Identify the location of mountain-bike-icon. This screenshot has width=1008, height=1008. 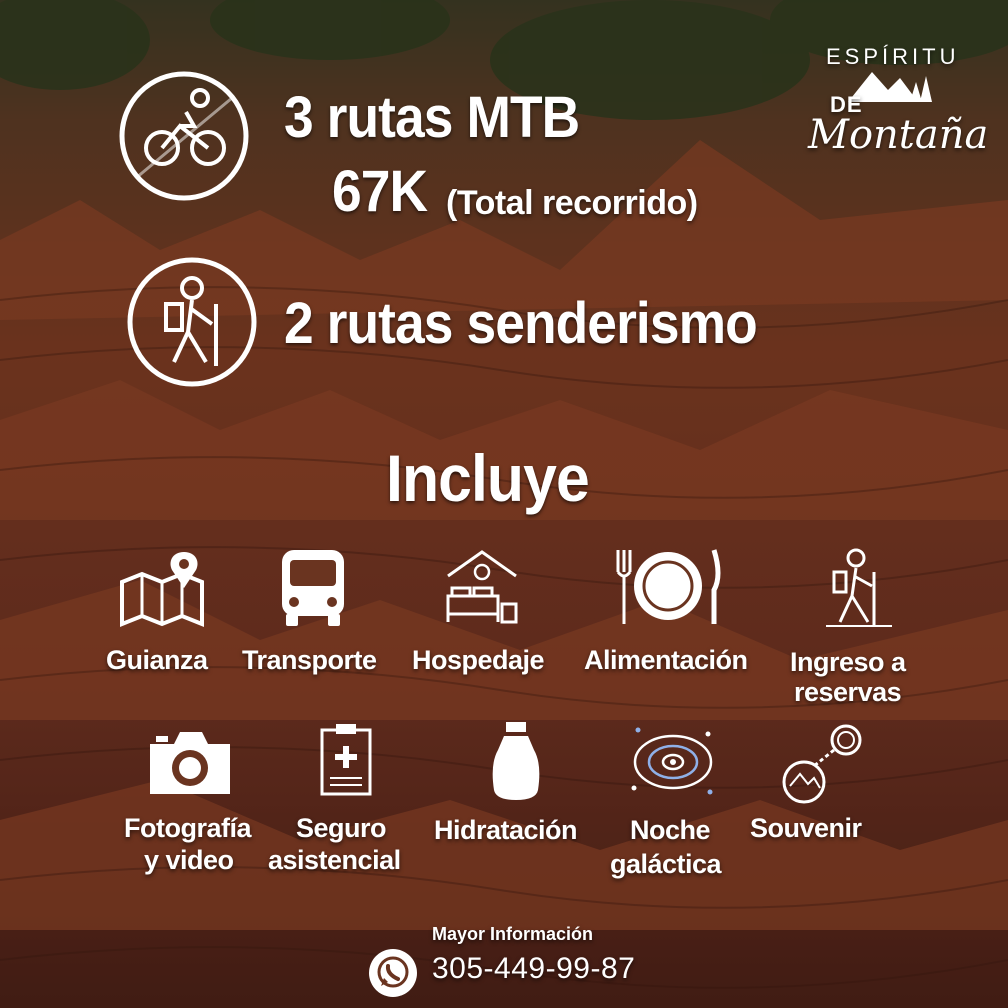
(184, 136).